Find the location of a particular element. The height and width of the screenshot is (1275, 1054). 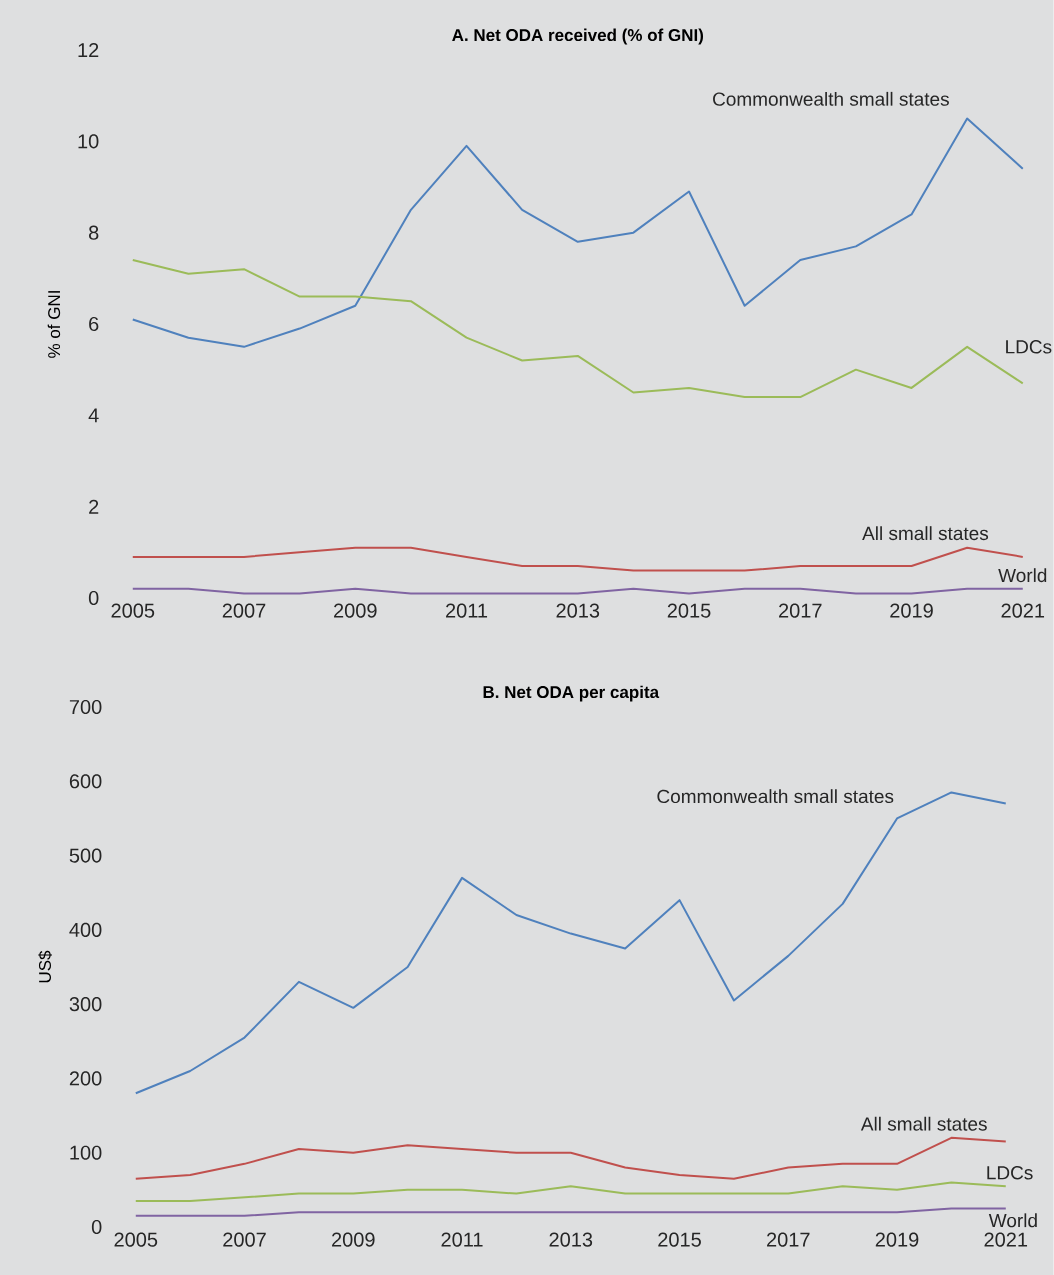

y-tick-label: 200 is located at coordinates (85, 1078).